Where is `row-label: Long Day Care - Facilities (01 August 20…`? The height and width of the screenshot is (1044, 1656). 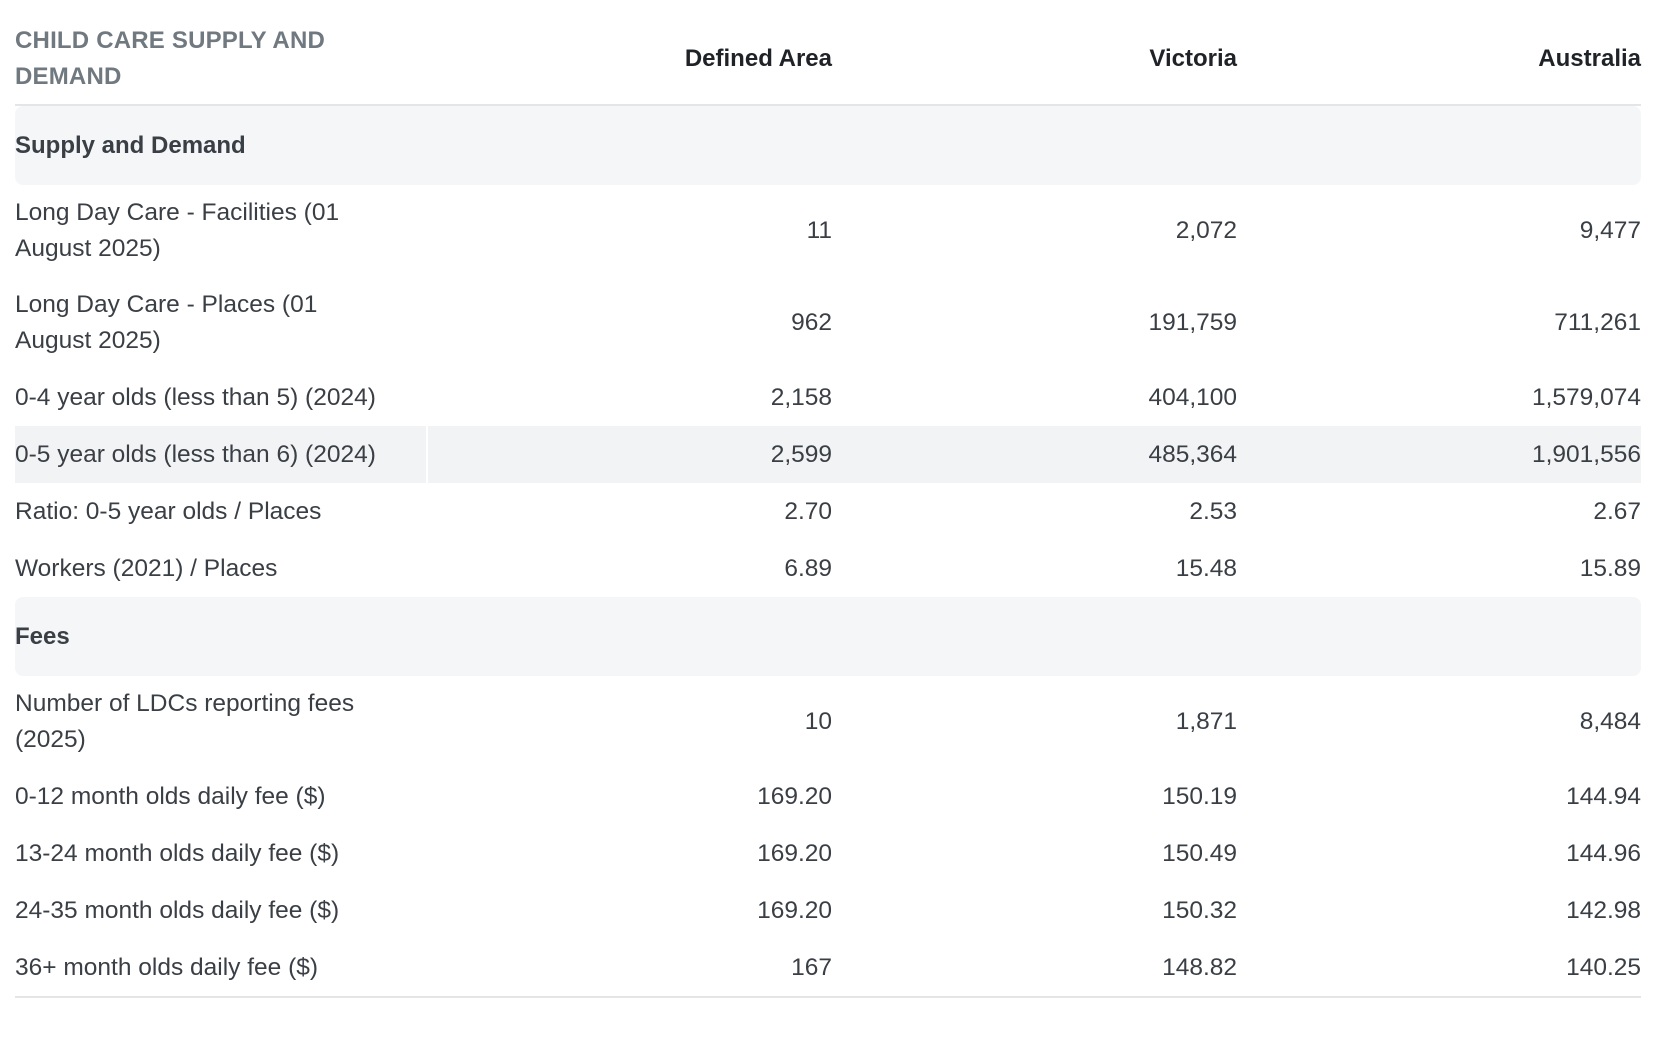
row-label: Long Day Care - Facilities (01 August 20… is located at coordinates (177, 230).